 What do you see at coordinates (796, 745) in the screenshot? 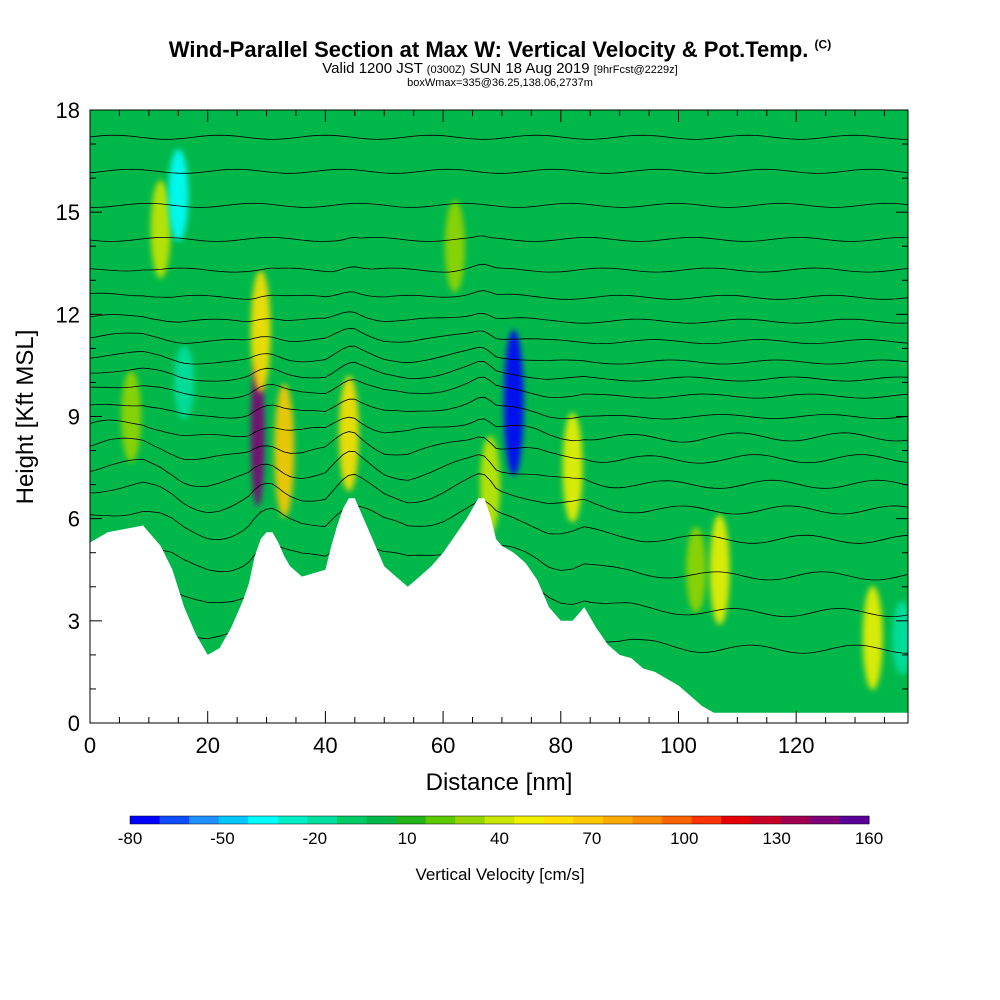
I see `x-tick-label: 120` at bounding box center [796, 745].